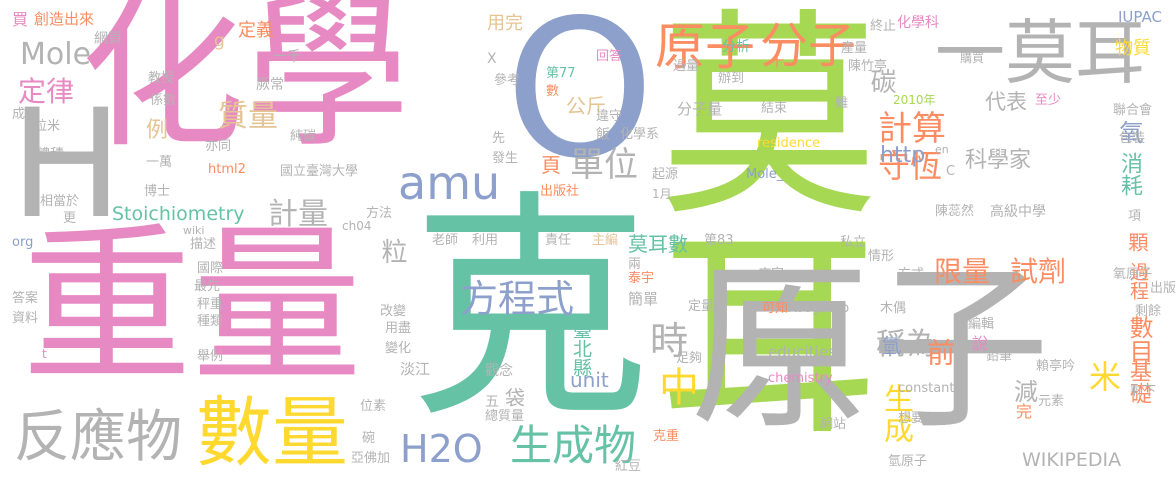 Image resolution: width=1175 pixels, height=482 pixels. Describe the element at coordinates (25, 298) in the screenshot. I see `word-daan: 答案` at that location.